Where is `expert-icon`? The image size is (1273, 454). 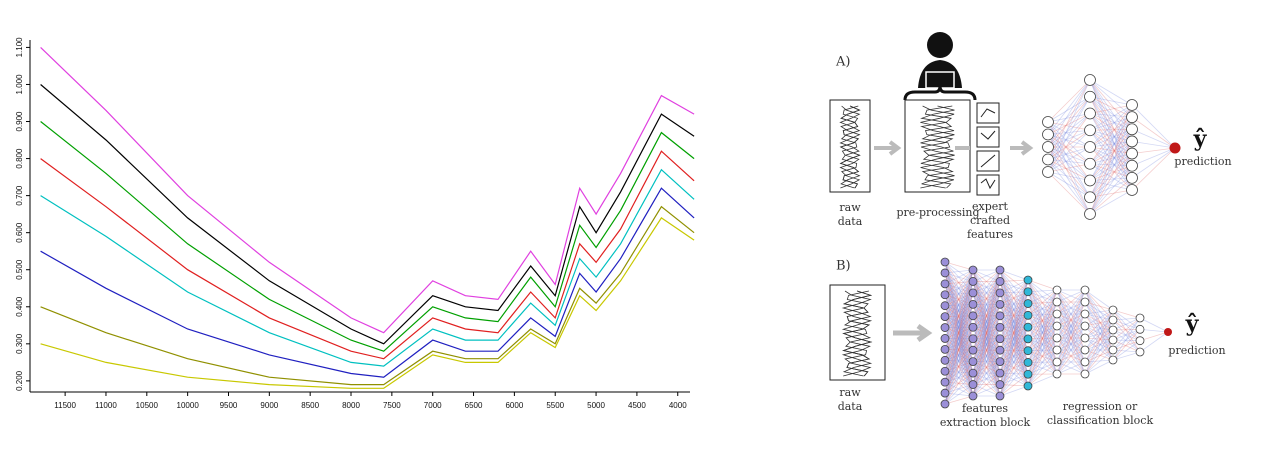
expert-icon is located at coordinates (940, 60).